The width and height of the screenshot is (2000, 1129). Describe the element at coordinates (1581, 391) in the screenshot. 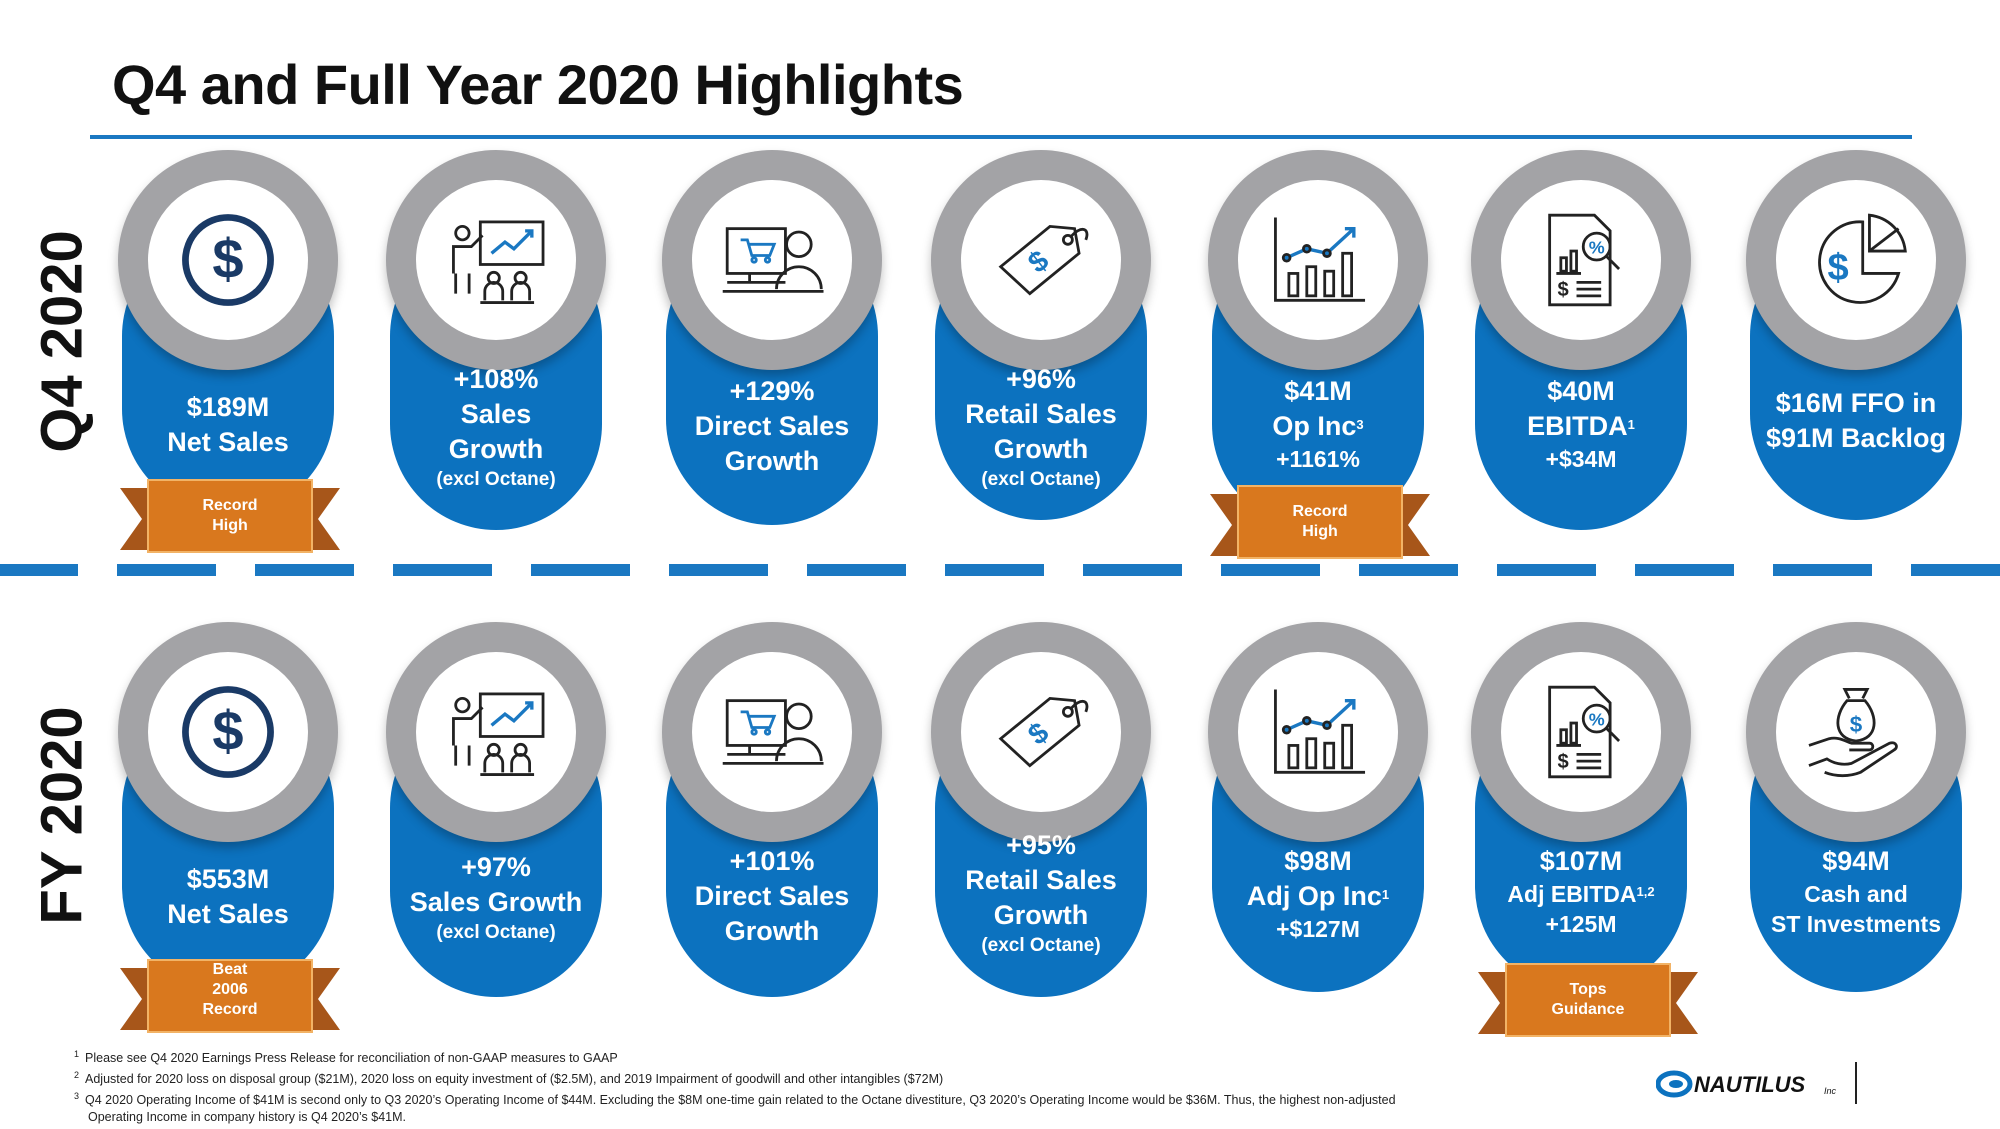

I see `card-value: $40M` at that location.